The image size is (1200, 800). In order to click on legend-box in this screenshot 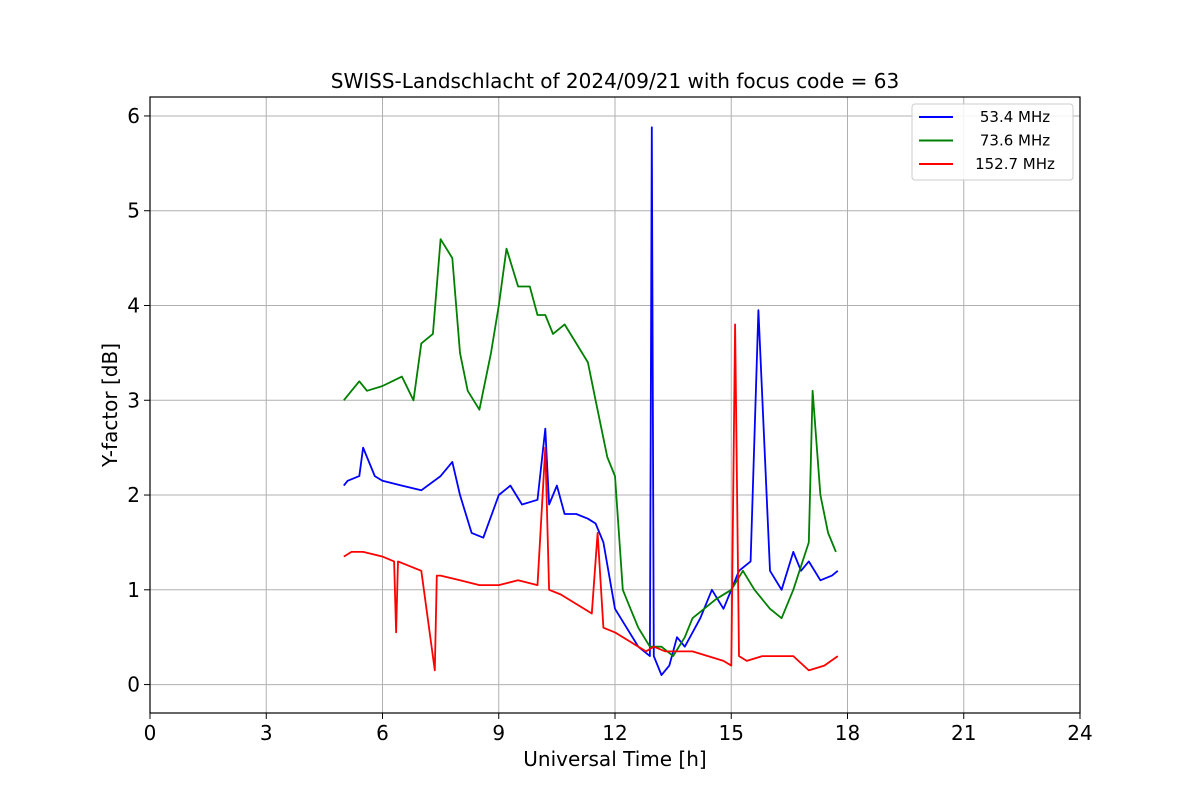, I will do `click(992, 142)`.